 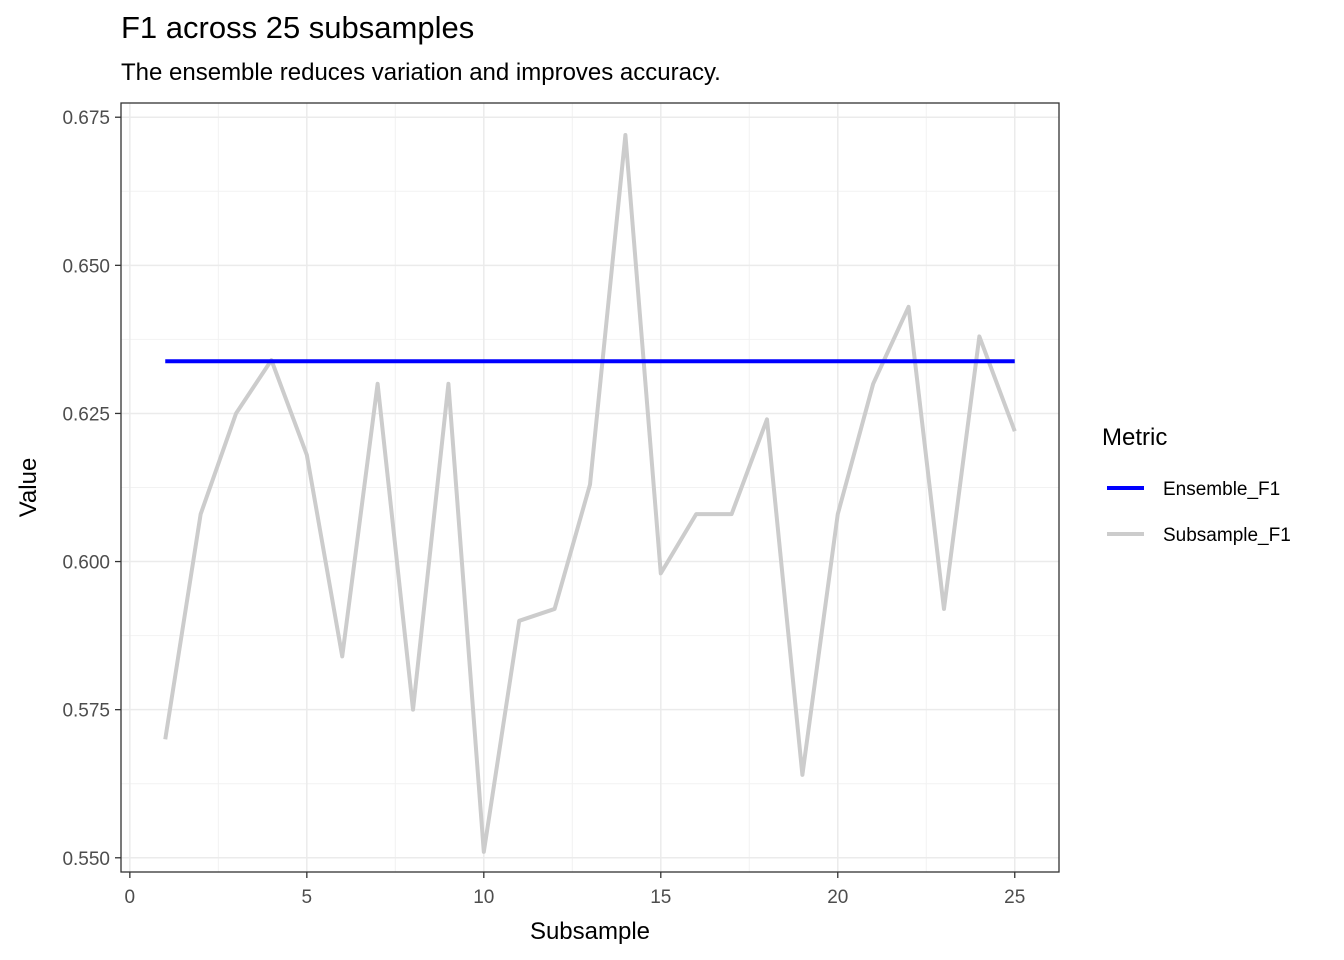 What do you see at coordinates (86, 118) in the screenshot?
I see `y-tick-label: 0.675` at bounding box center [86, 118].